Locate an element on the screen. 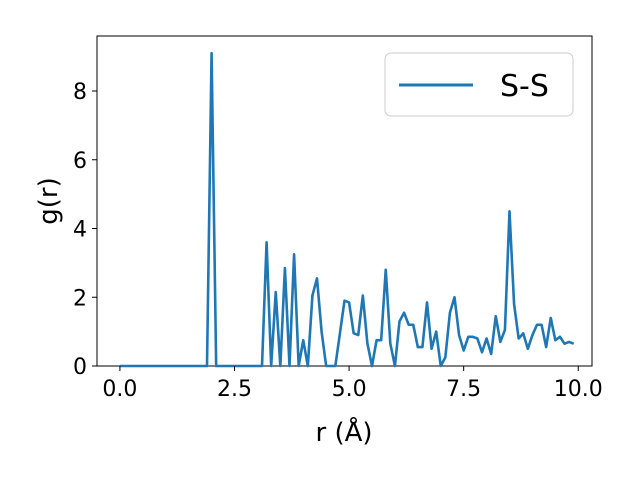 This screenshot has width=640, height=480. legend-frame is located at coordinates (479, 84).